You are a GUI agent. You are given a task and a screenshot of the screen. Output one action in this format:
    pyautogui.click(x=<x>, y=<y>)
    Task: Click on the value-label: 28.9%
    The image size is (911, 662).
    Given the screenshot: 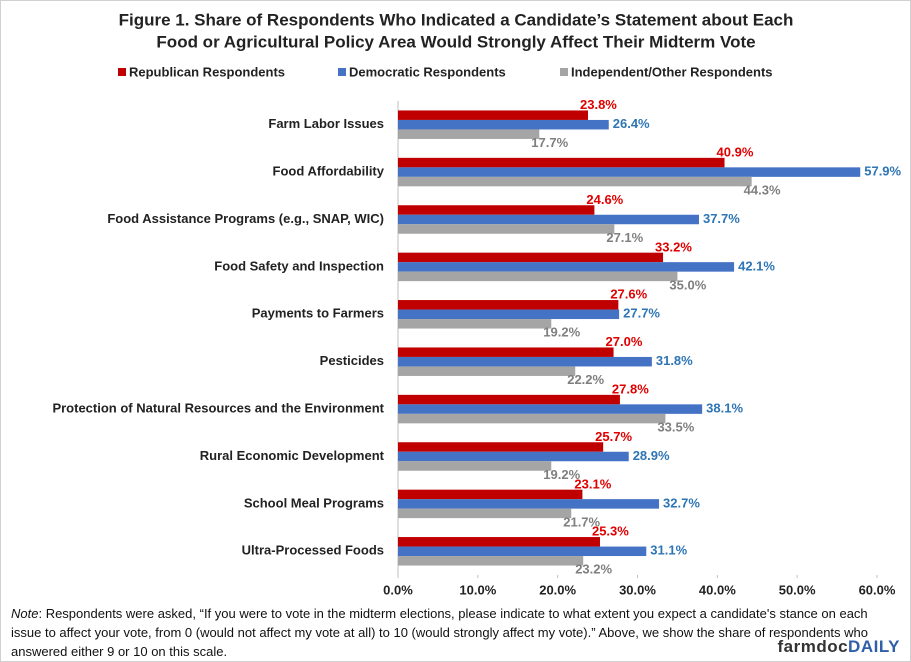 What is the action you would take?
    pyautogui.click(x=651, y=455)
    